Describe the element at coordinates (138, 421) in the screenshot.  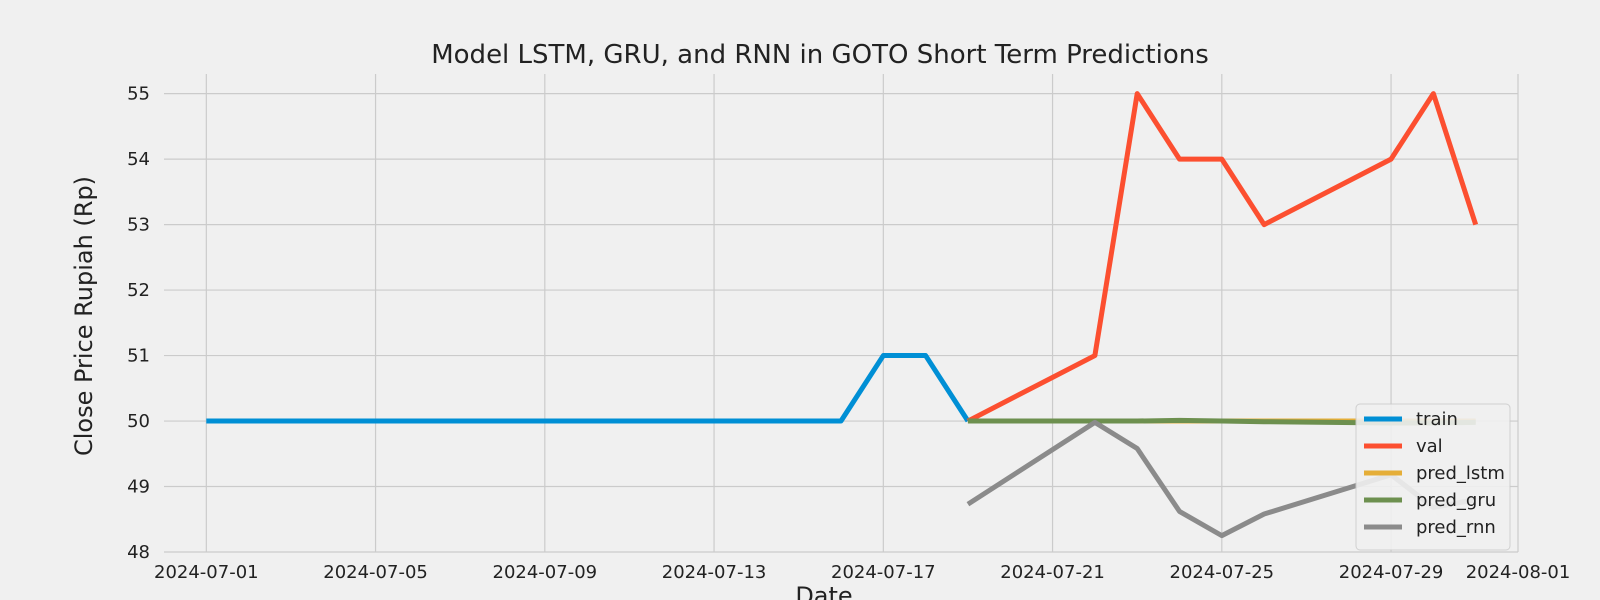
I see `y-tick-label: 50` at that location.